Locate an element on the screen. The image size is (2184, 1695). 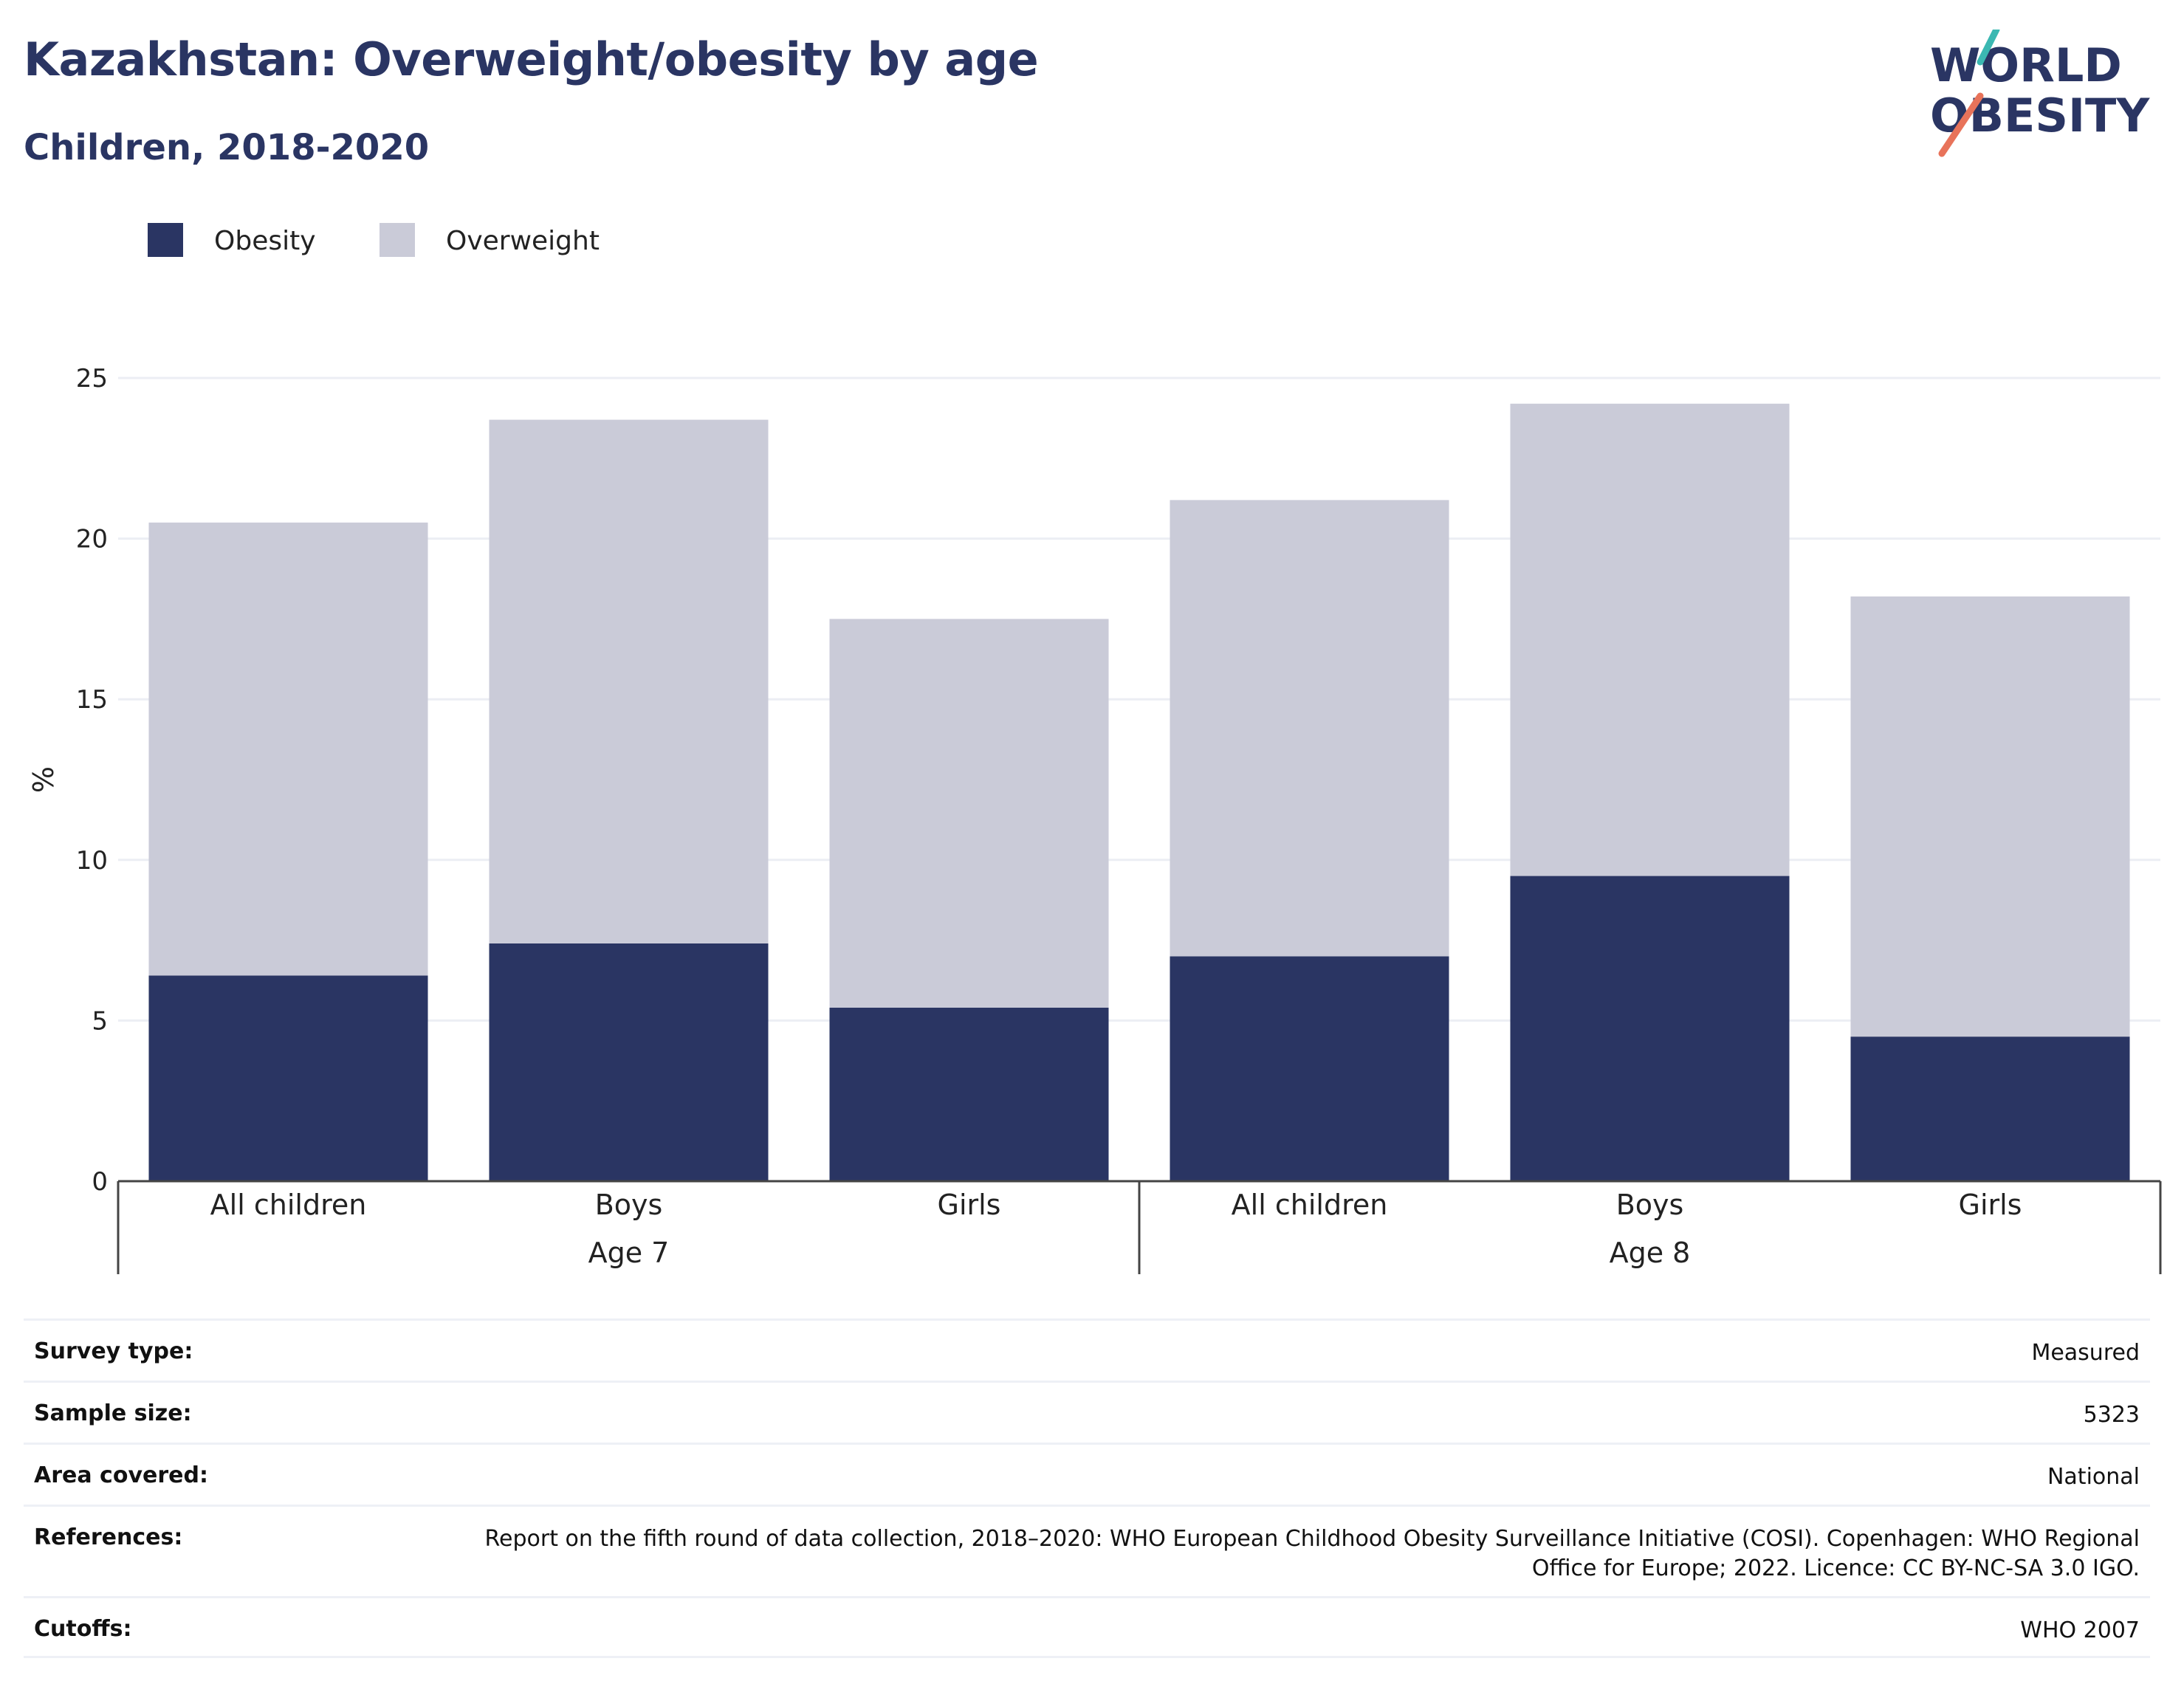
world-obesity-logo: WORLD OBESITY is located at coordinates (2040, 93).